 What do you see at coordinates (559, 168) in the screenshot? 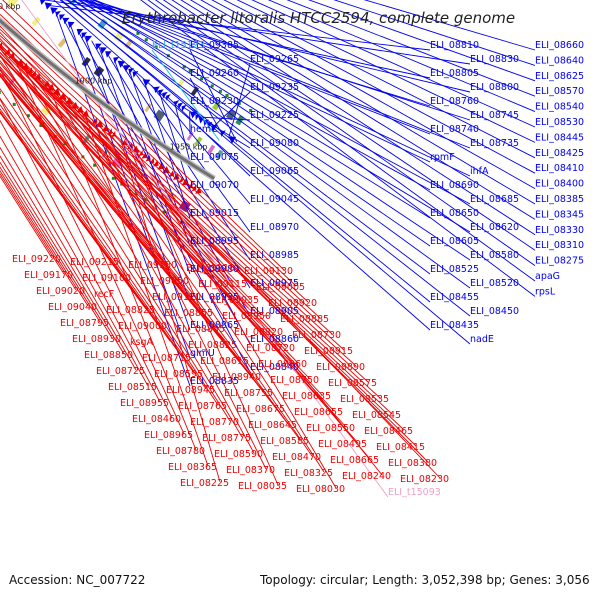
I see `forward-gene-label: ELI_08410` at bounding box center [559, 168].